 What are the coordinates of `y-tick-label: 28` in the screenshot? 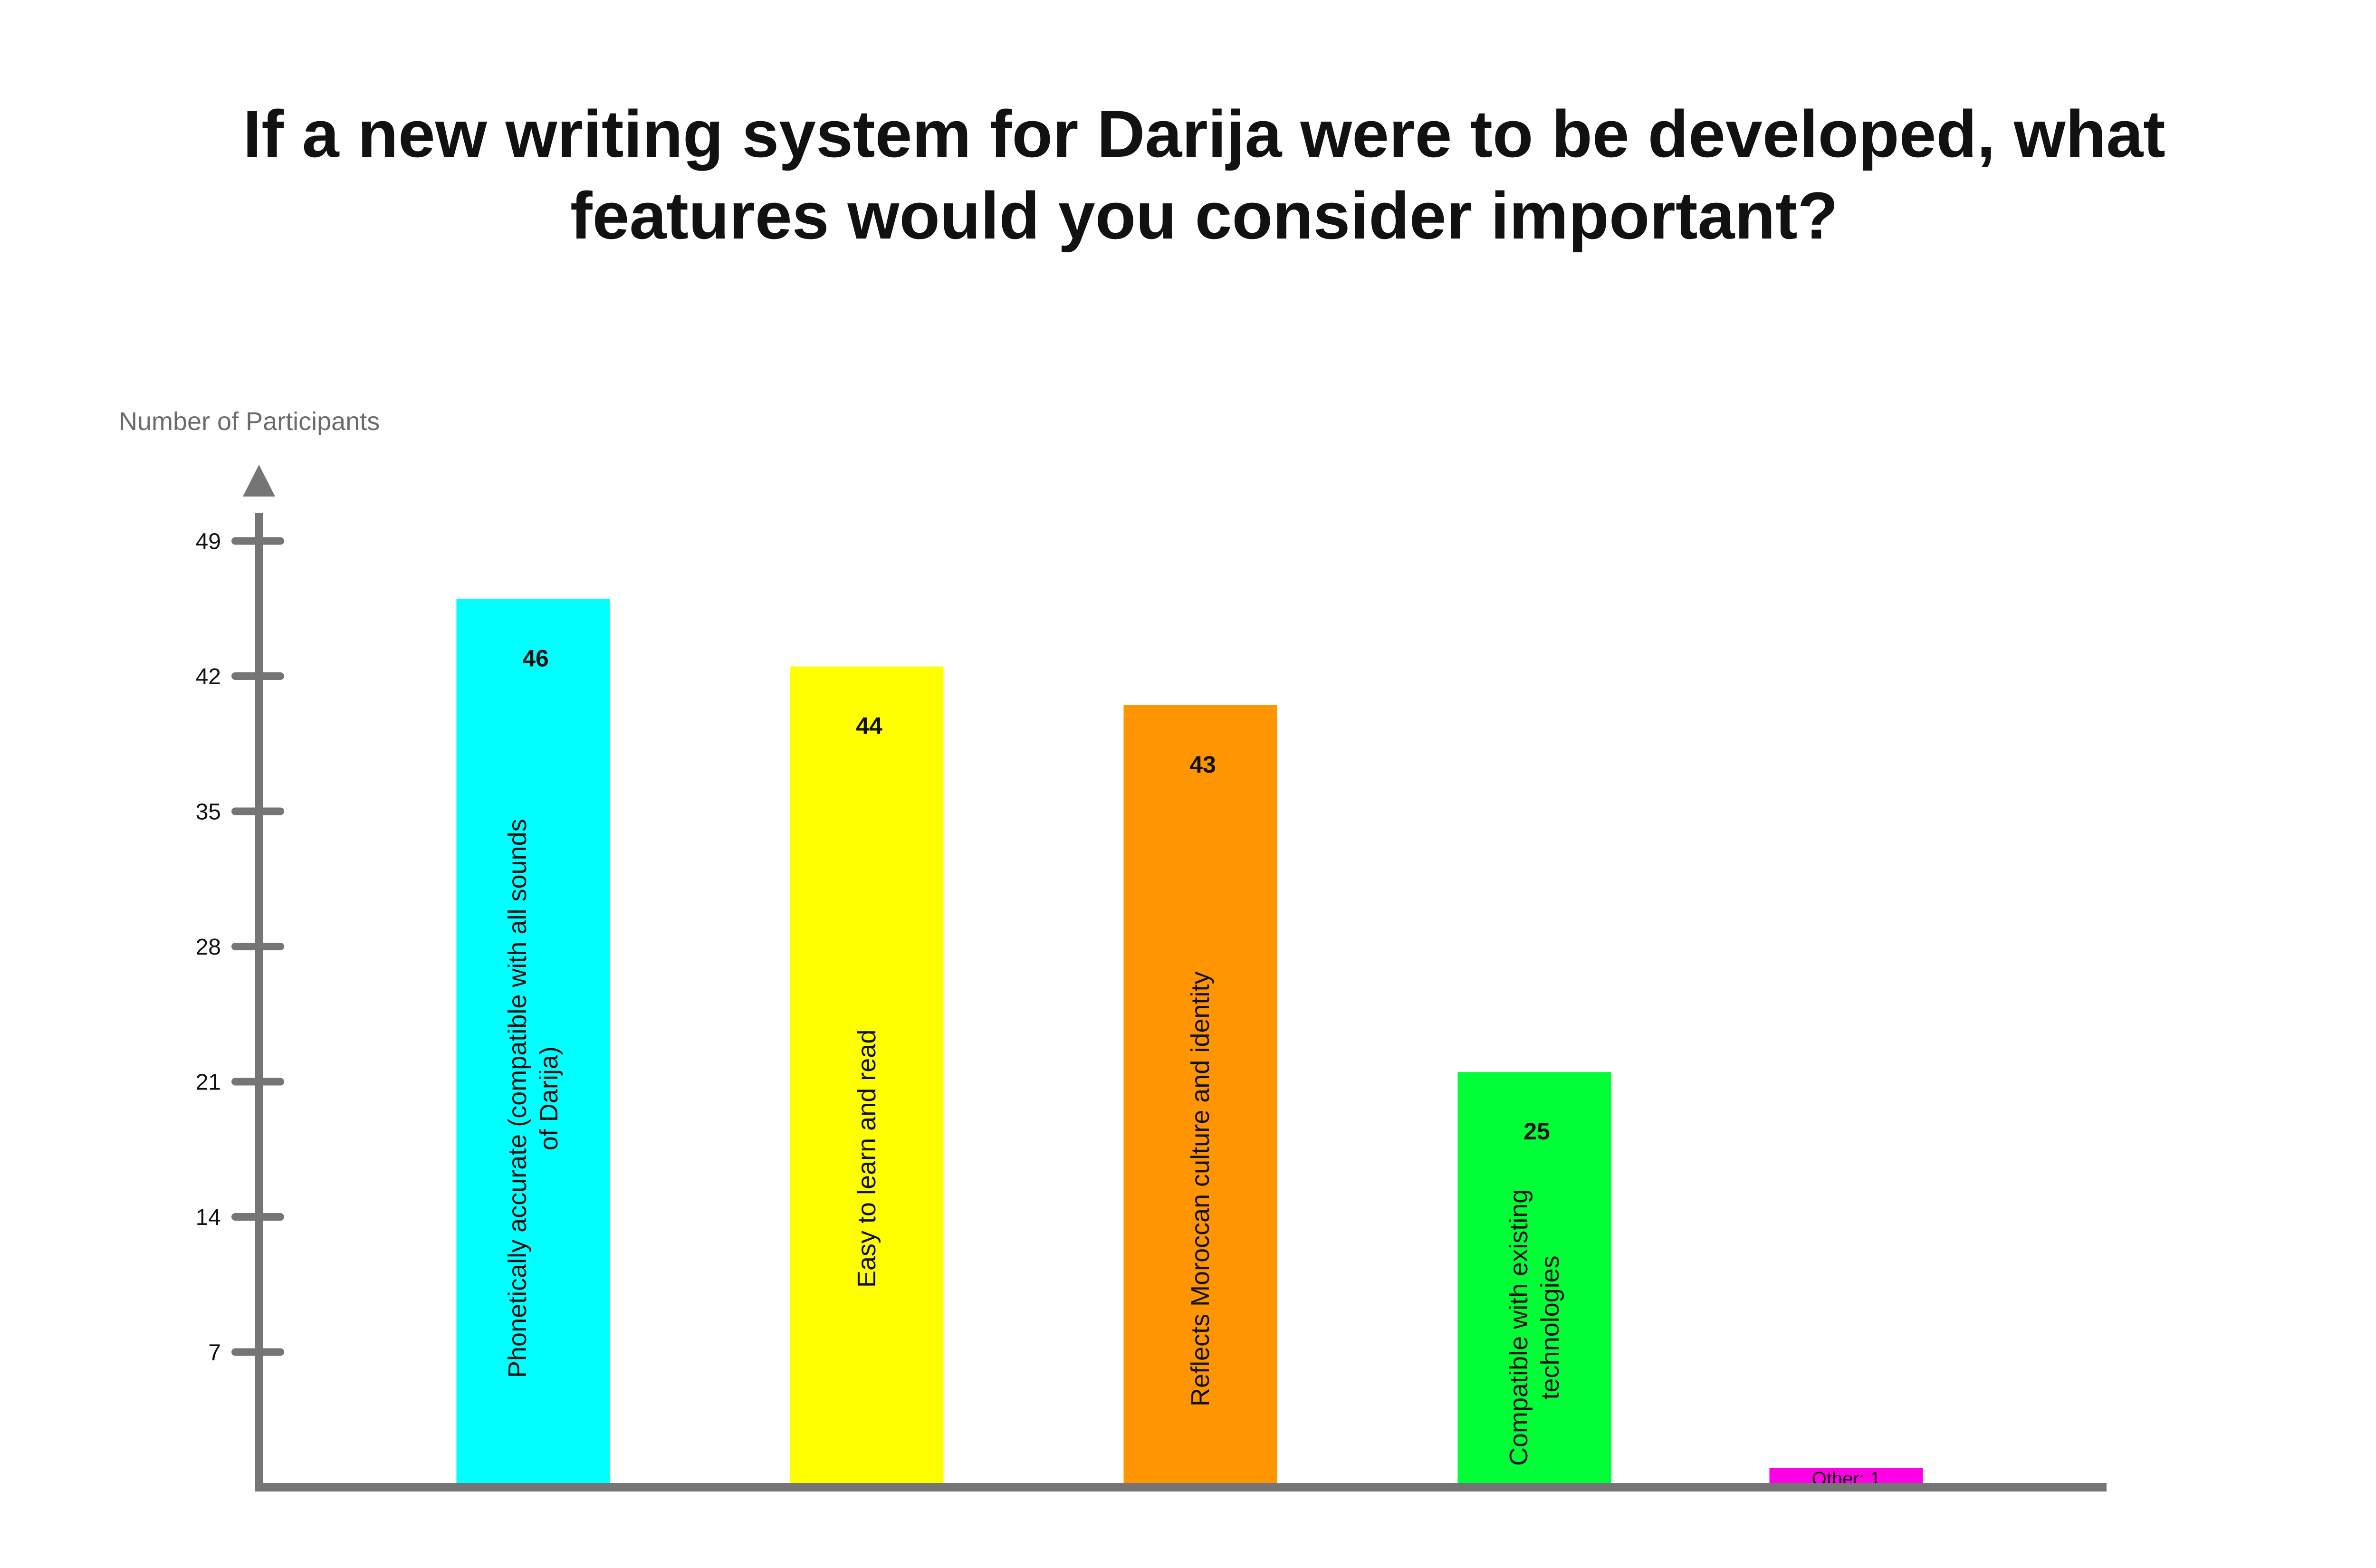 It's located at (208, 948).